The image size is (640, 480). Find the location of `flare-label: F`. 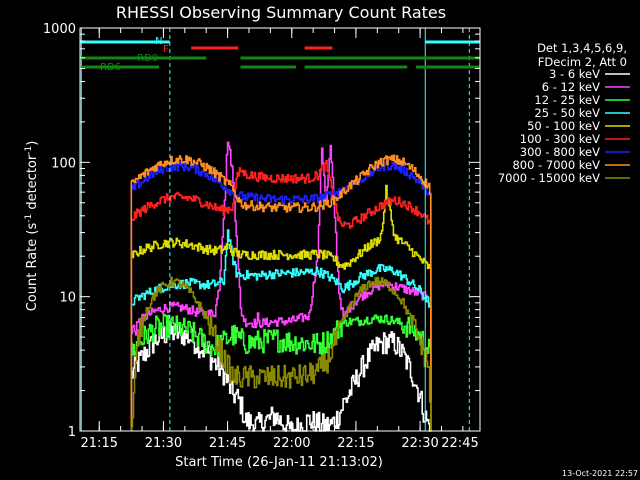

flare-label: F is located at coordinates (166, 49).